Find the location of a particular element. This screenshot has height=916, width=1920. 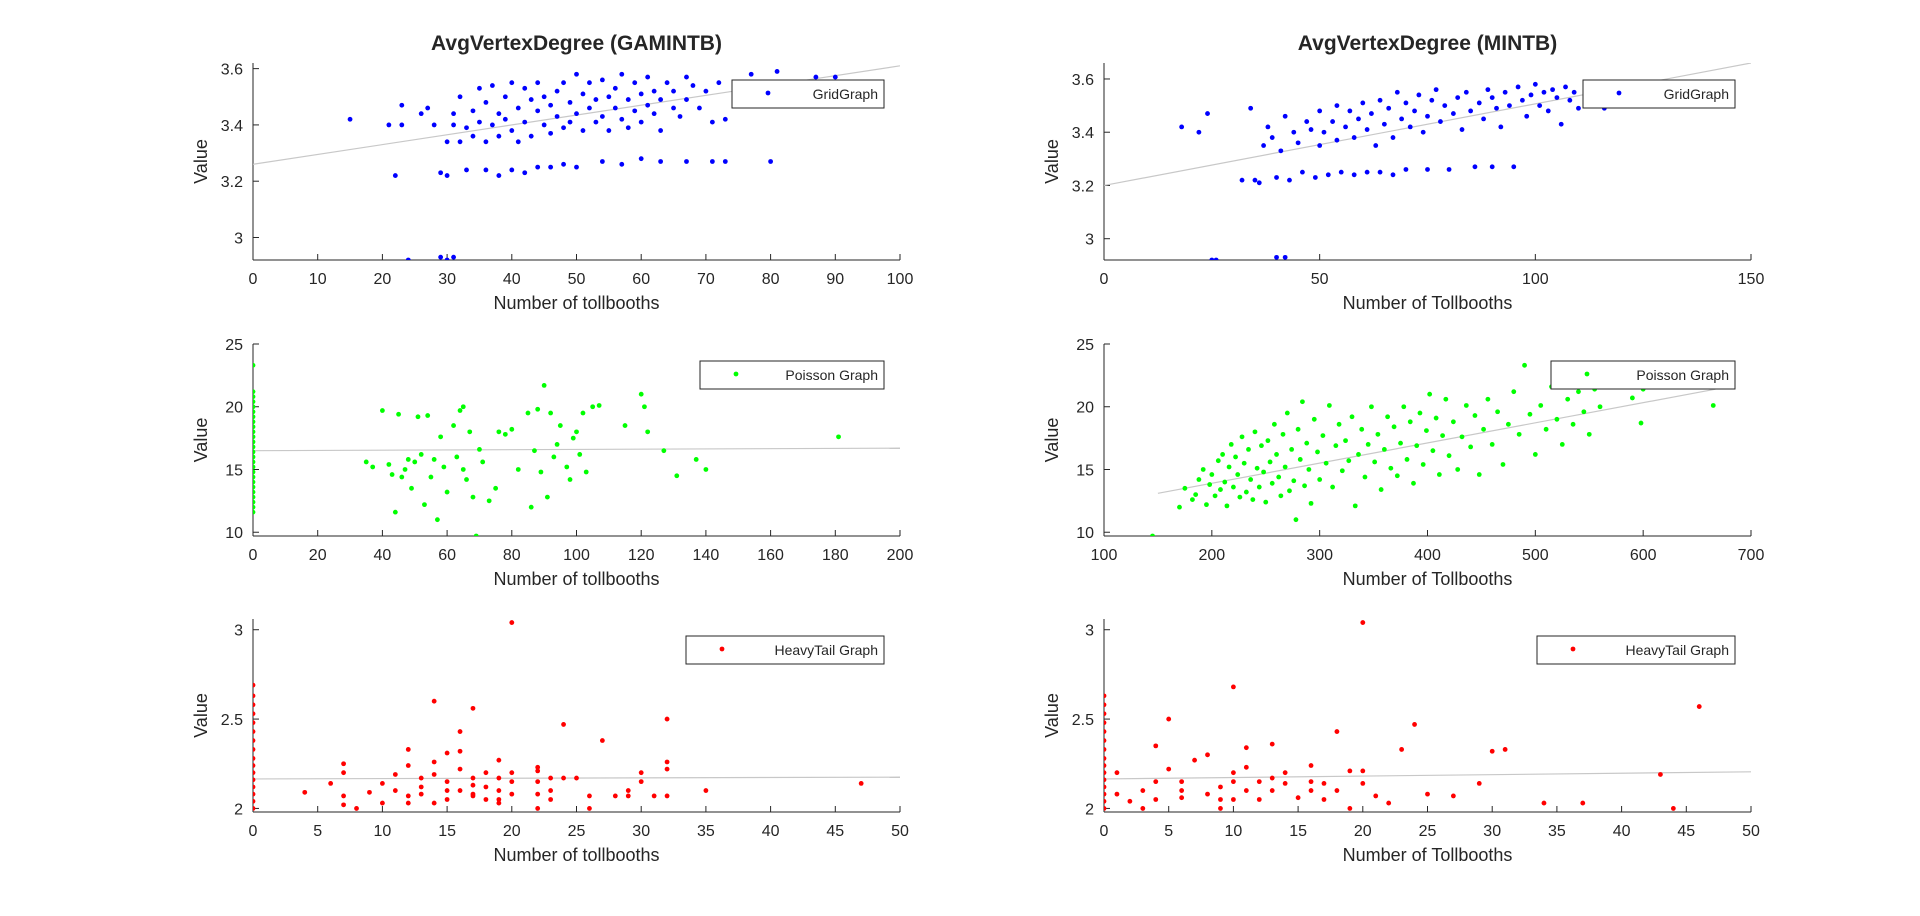

y-axis-label: Value is located at coordinates (1052, 715).